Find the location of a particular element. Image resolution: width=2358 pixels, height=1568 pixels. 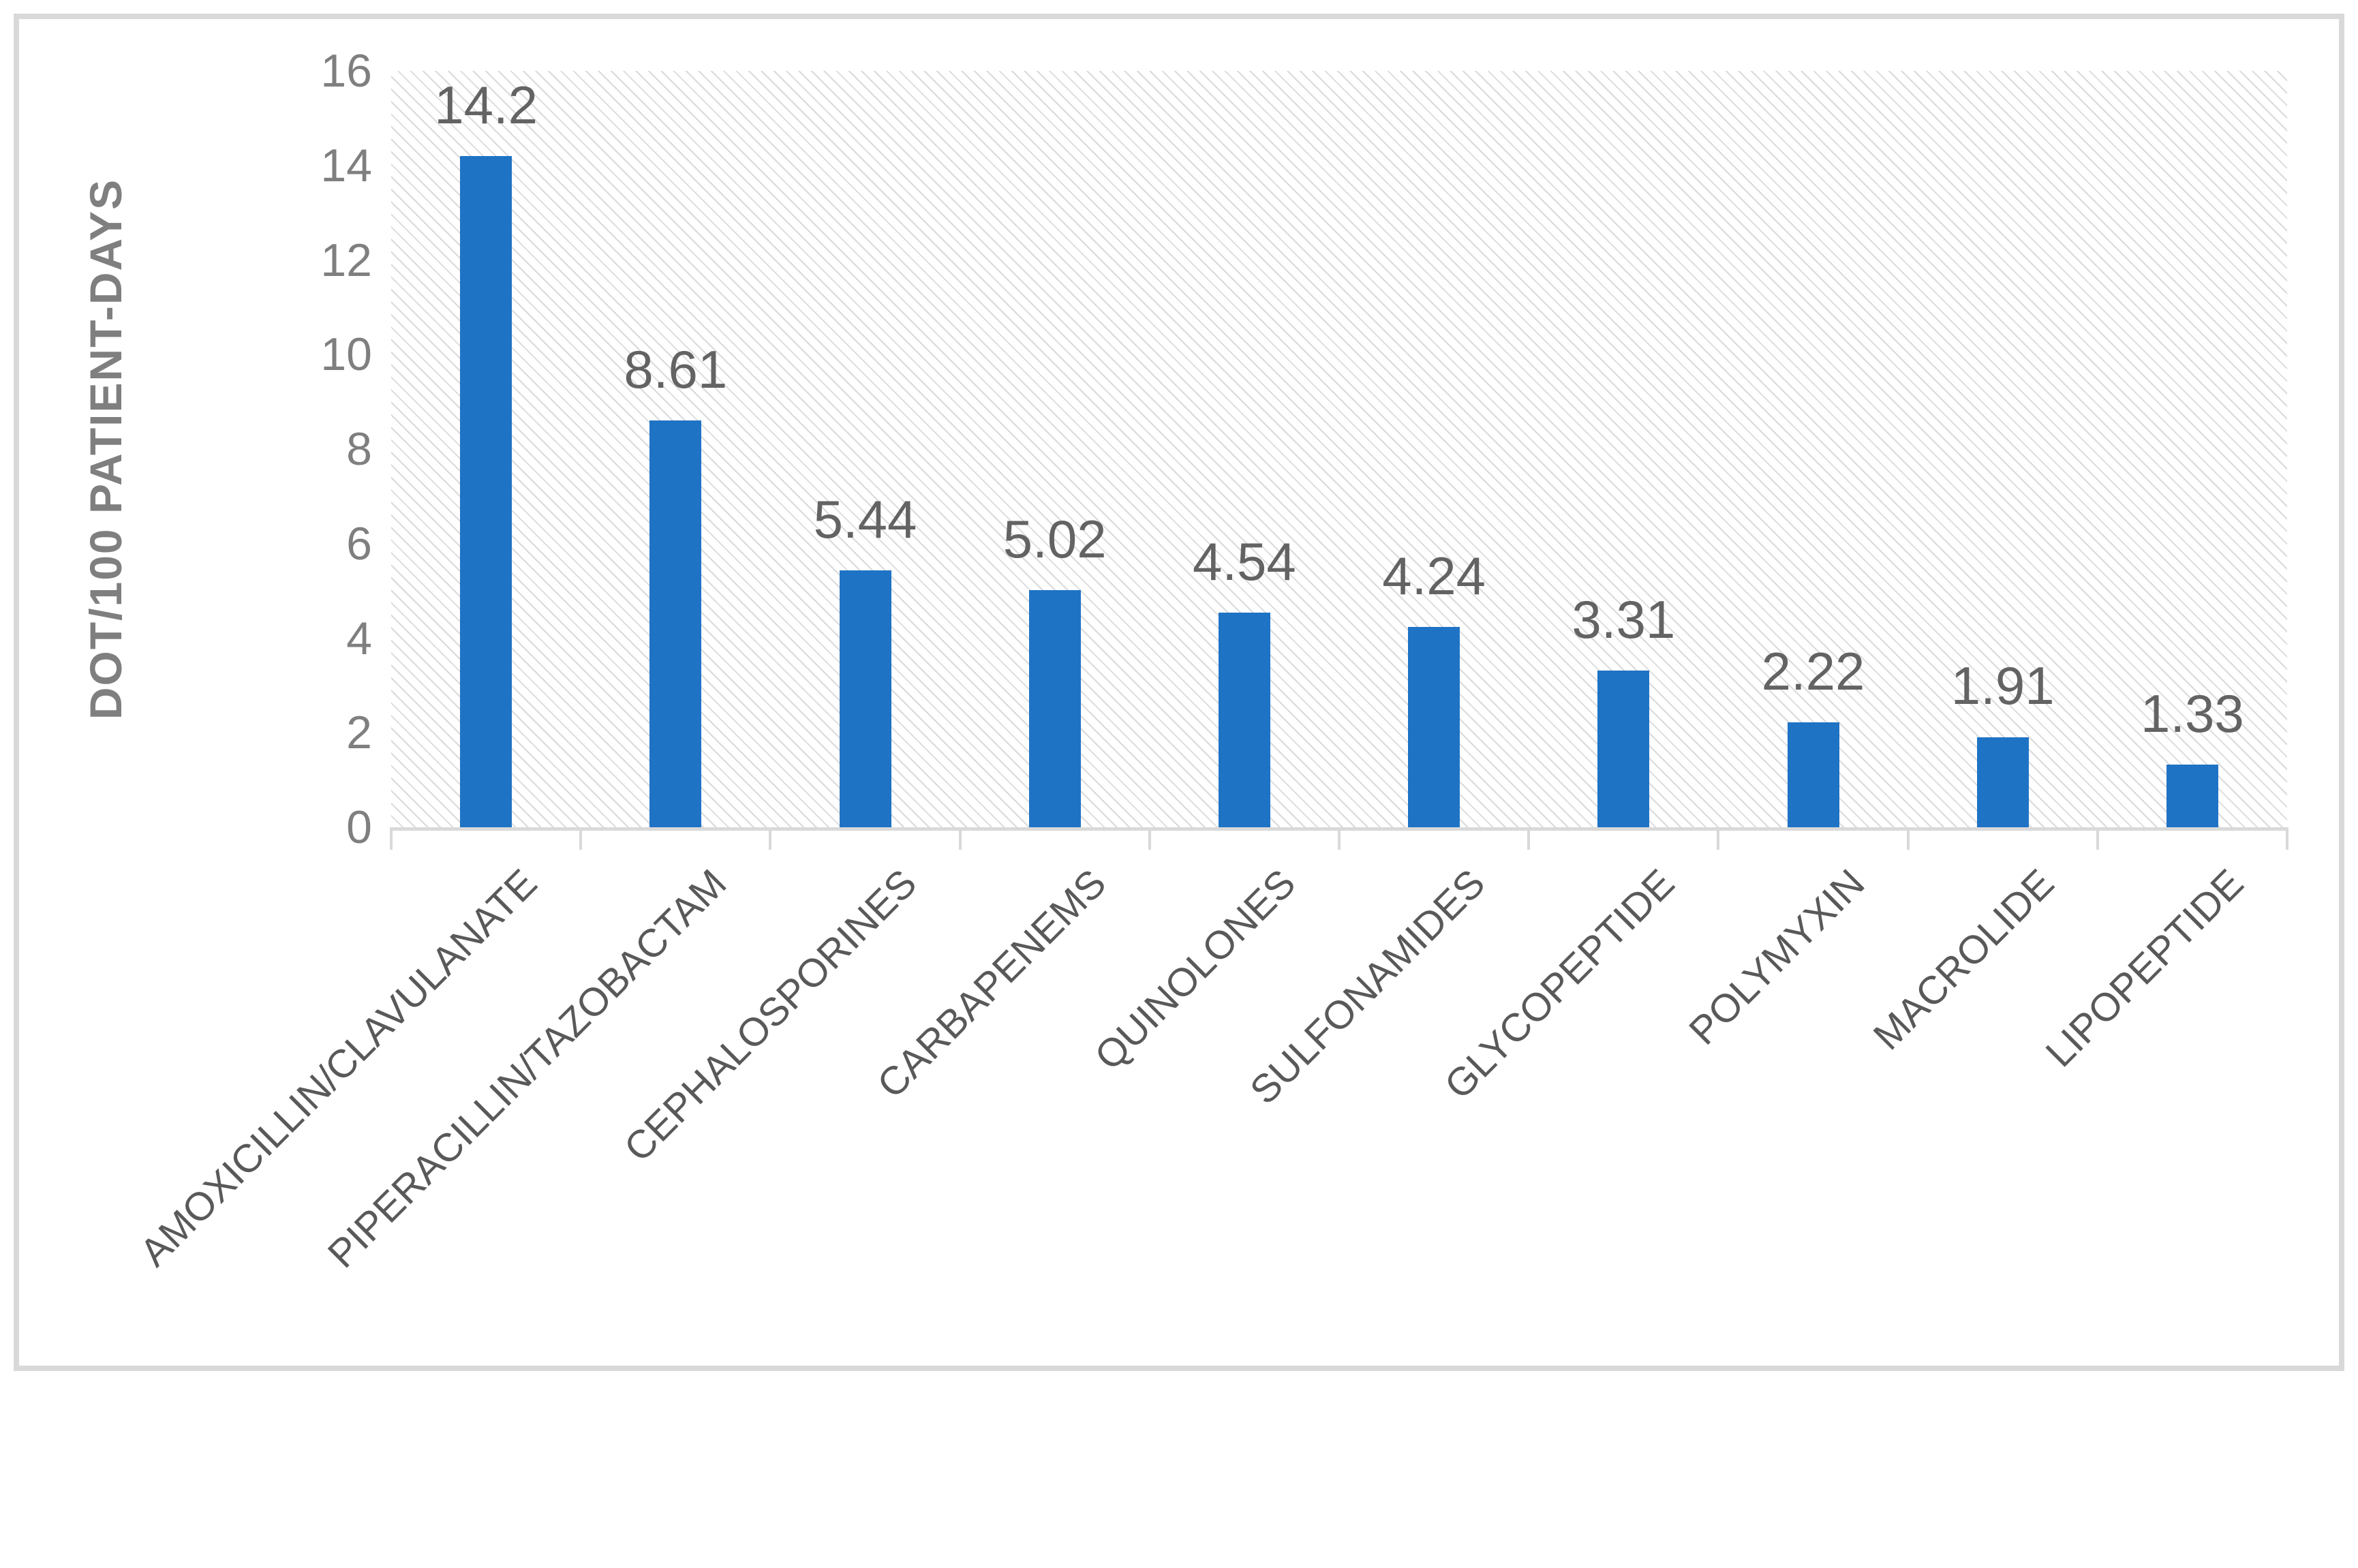

y-axis-tick-label: 14 is located at coordinates (346, 165).